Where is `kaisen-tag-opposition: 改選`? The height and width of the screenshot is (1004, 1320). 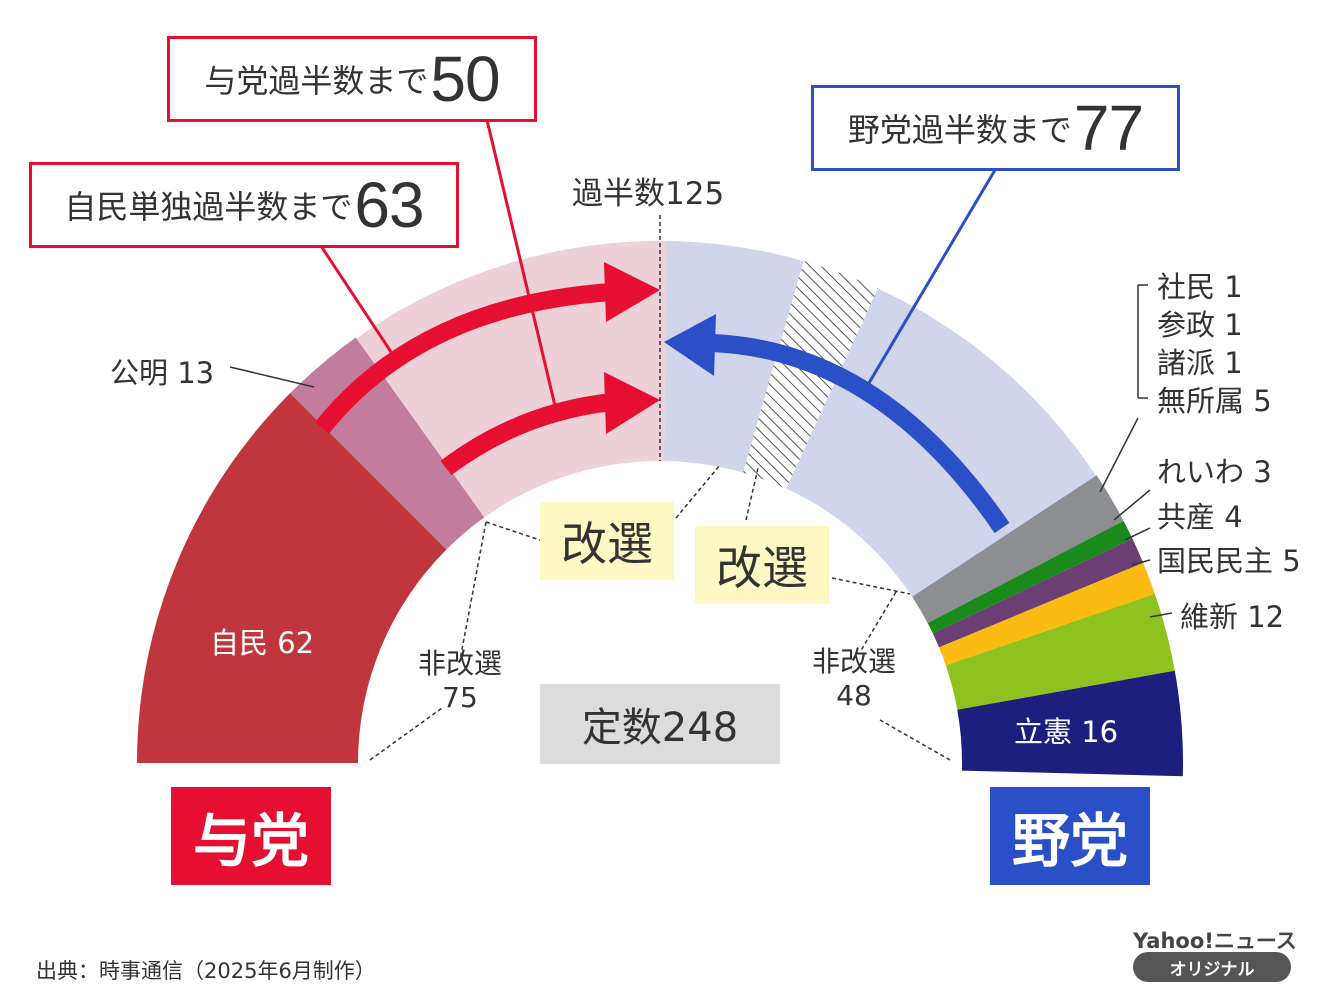 kaisen-tag-opposition: 改選 is located at coordinates (762, 565).